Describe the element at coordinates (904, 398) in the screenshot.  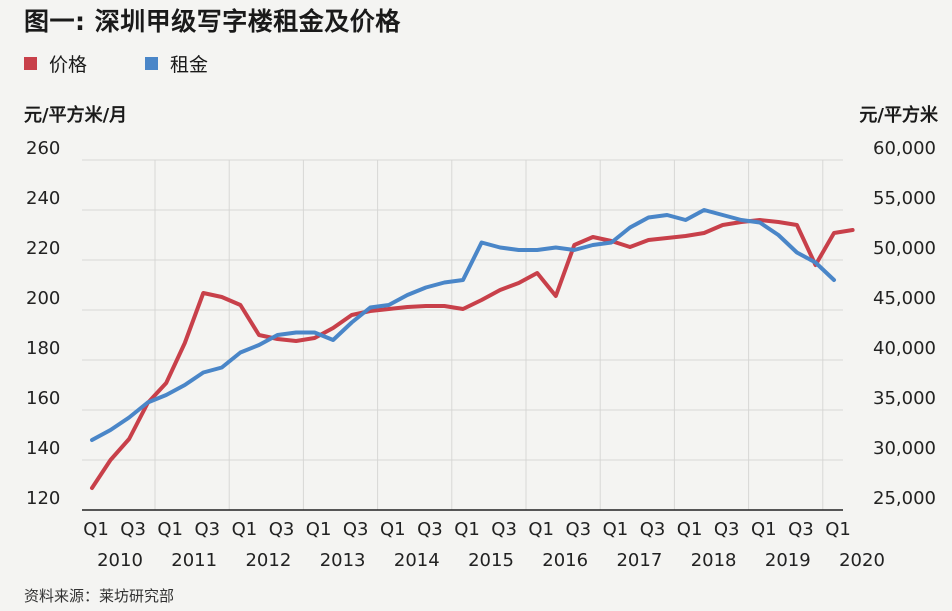
I see `y-right-tick-label: 35,000` at that location.